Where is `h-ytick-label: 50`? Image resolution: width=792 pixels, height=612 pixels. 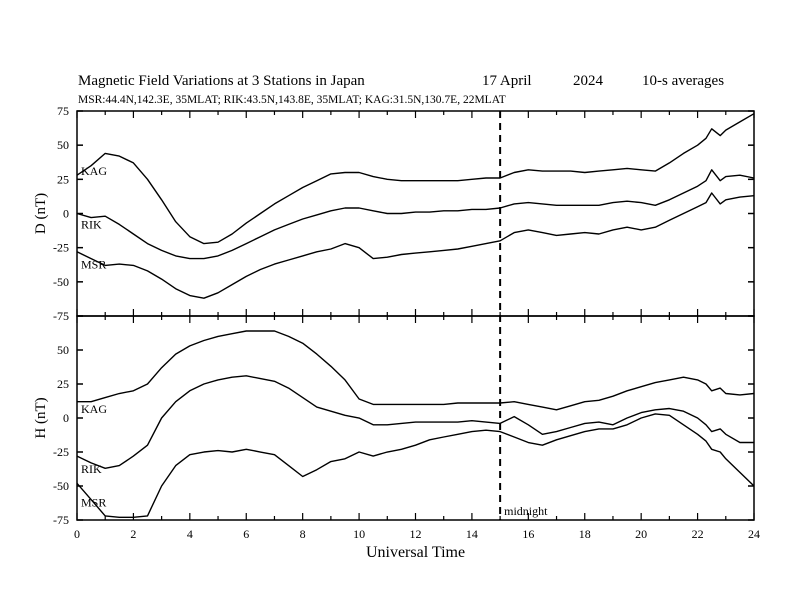
h-ytick-label: 50 is located at coordinates (63, 350).